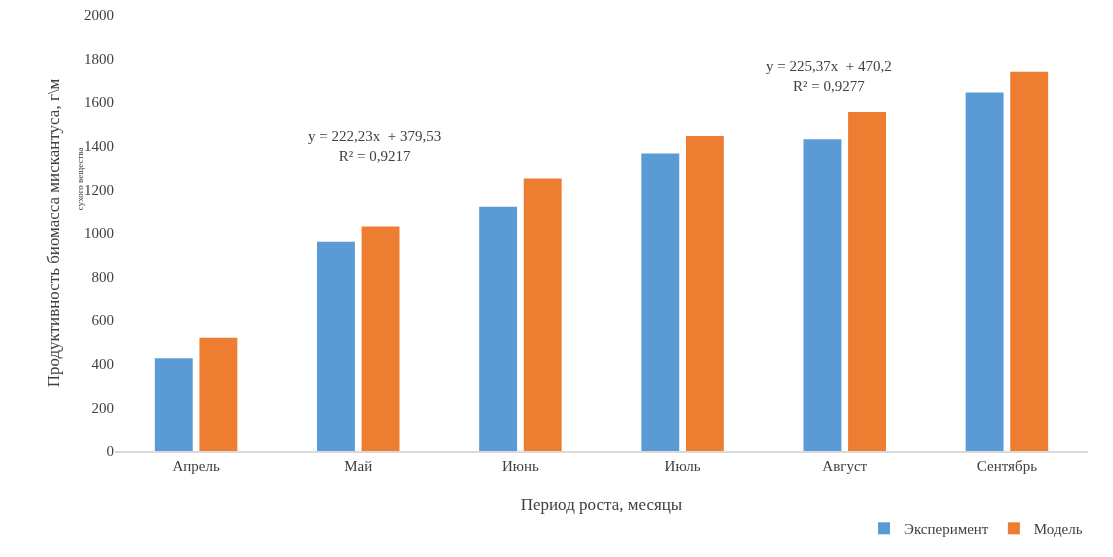 This screenshot has width=1113, height=557. What do you see at coordinates (99, 15) in the screenshot?
I see `y-tick-label: 2000` at bounding box center [99, 15].